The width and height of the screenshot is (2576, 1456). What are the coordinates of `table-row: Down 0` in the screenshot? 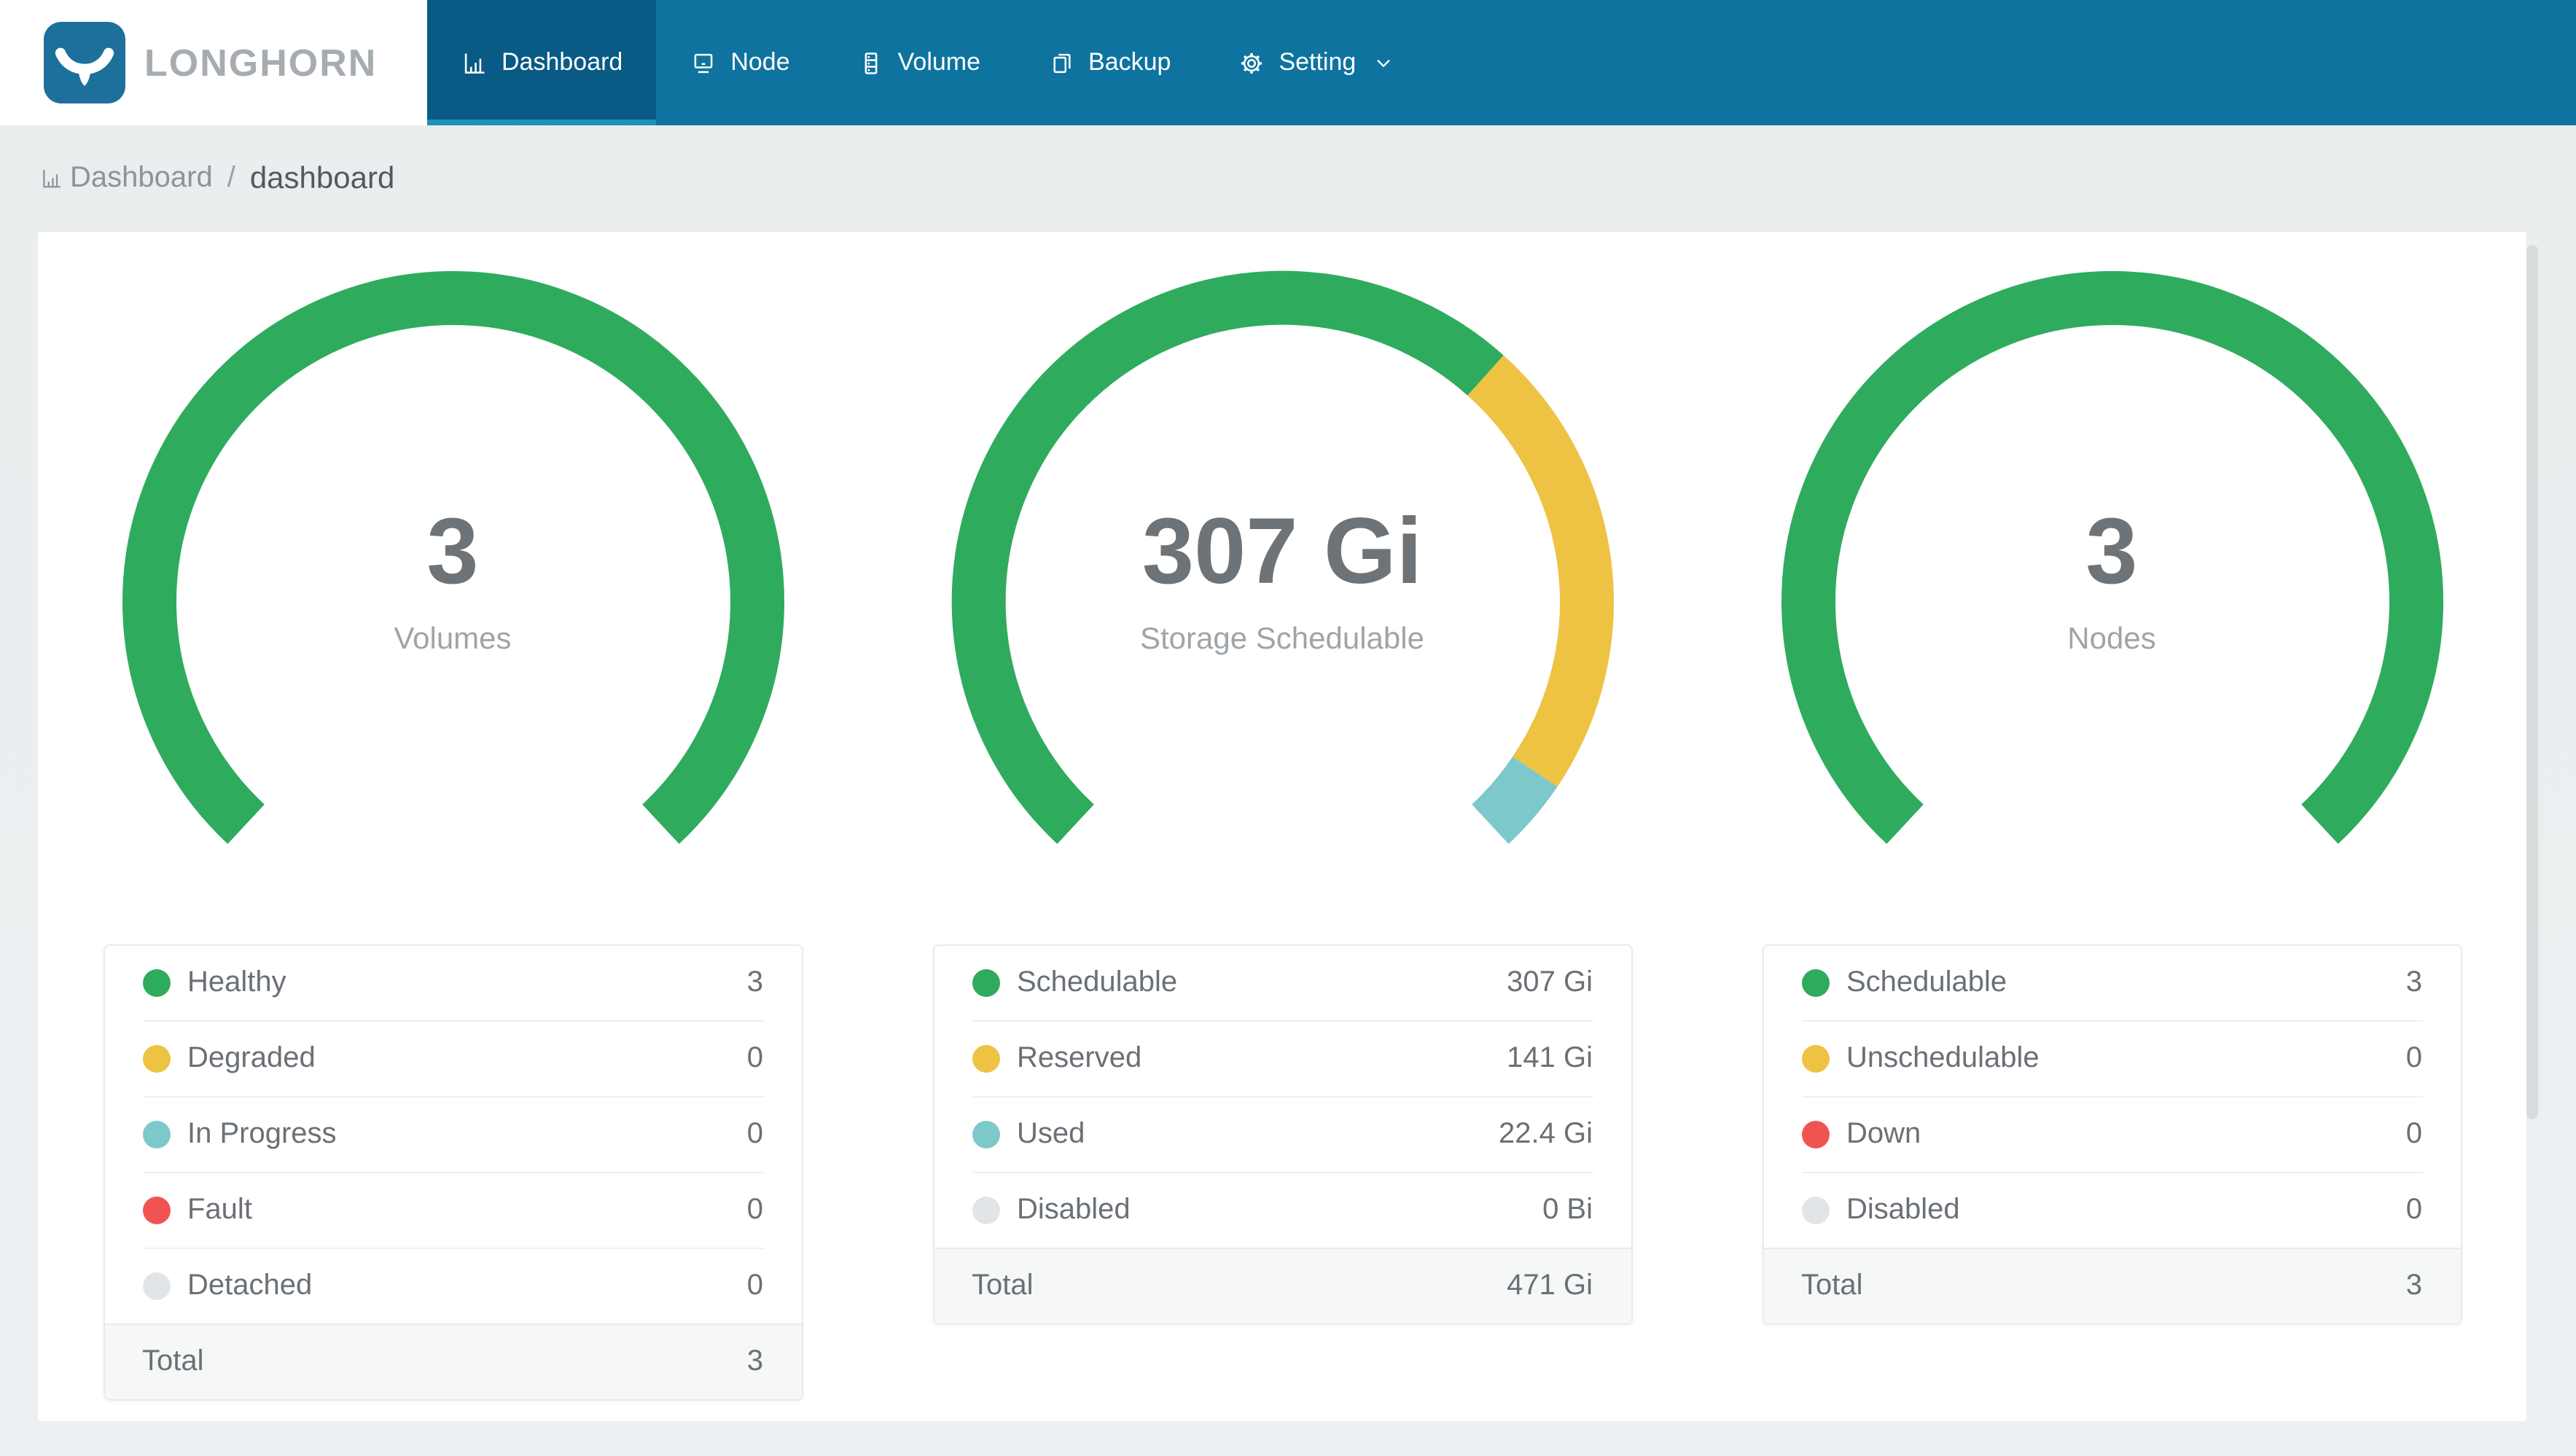 It's located at (2111, 1135).